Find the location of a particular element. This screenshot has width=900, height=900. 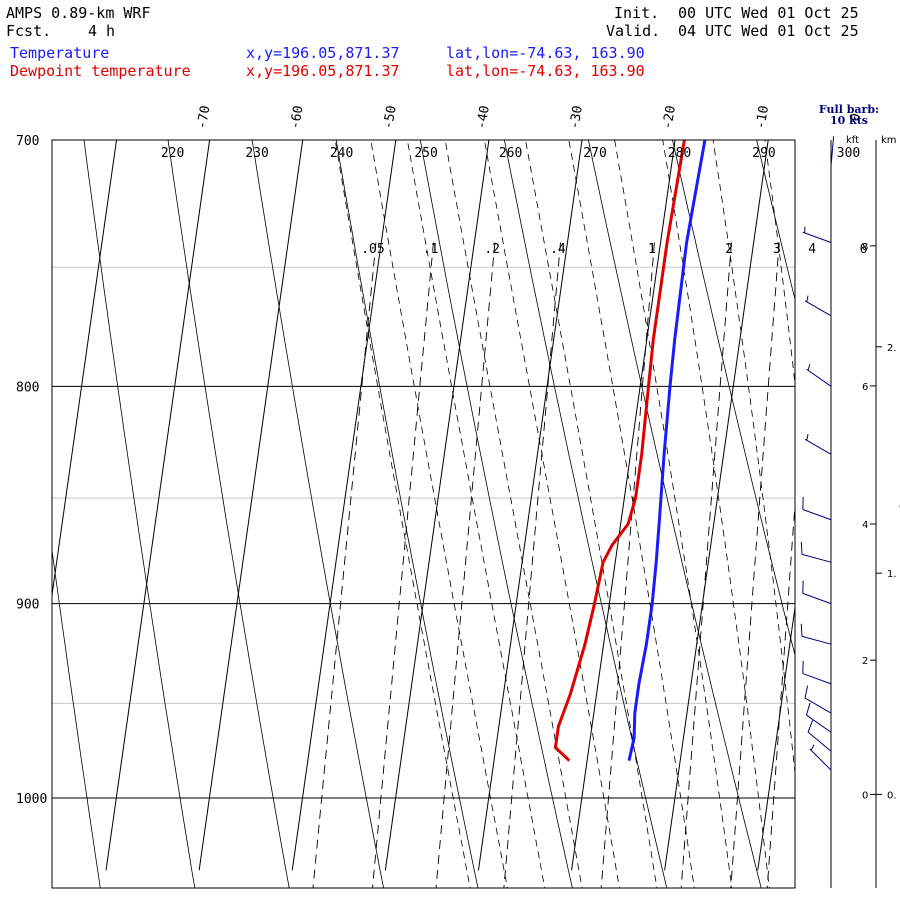

mixing-ratio-label: 3 is located at coordinates (777, 249).